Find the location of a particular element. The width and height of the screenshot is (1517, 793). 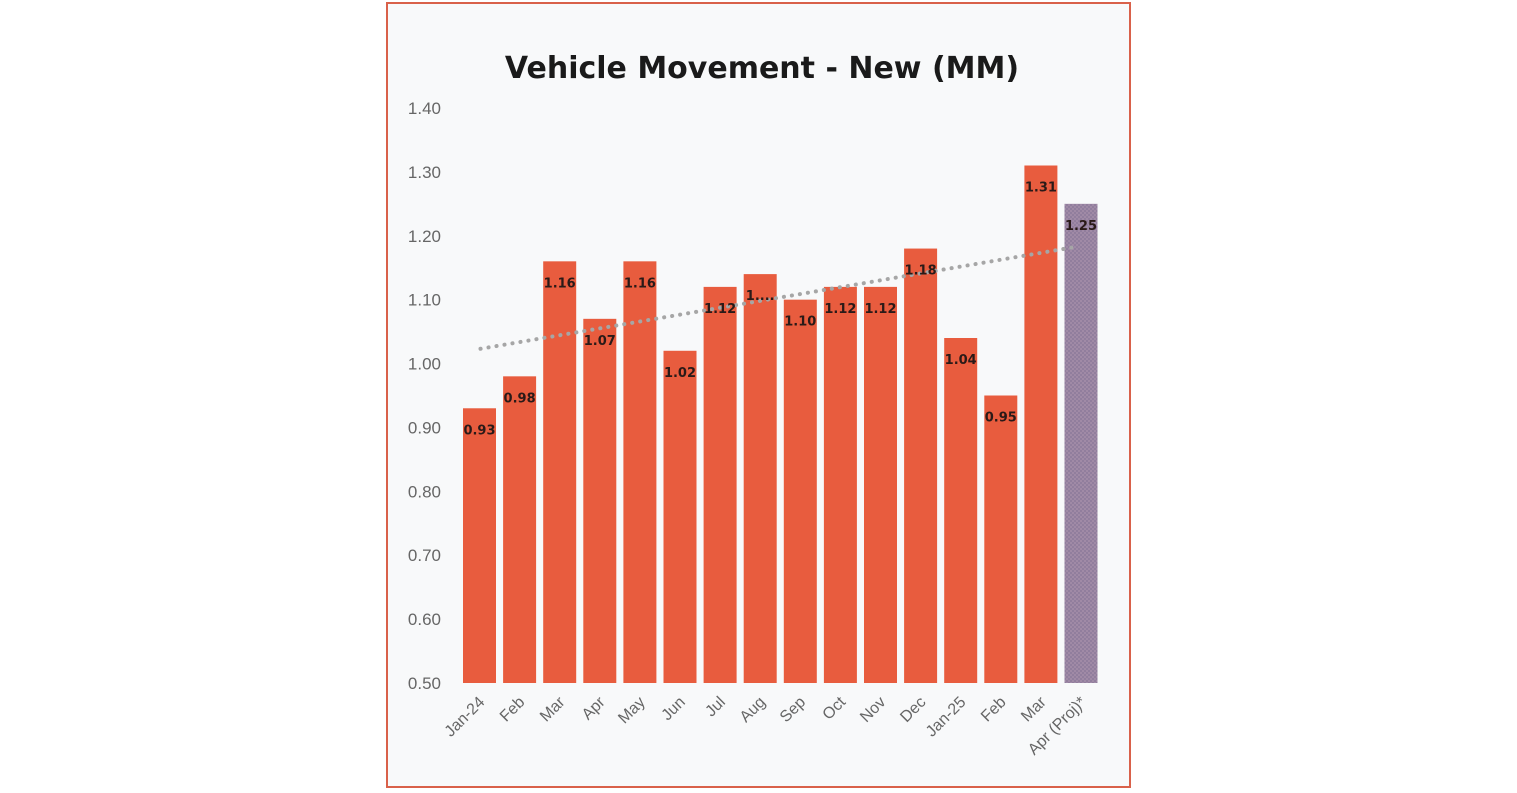

x-tick-label: Sep is located at coordinates (793, 710).